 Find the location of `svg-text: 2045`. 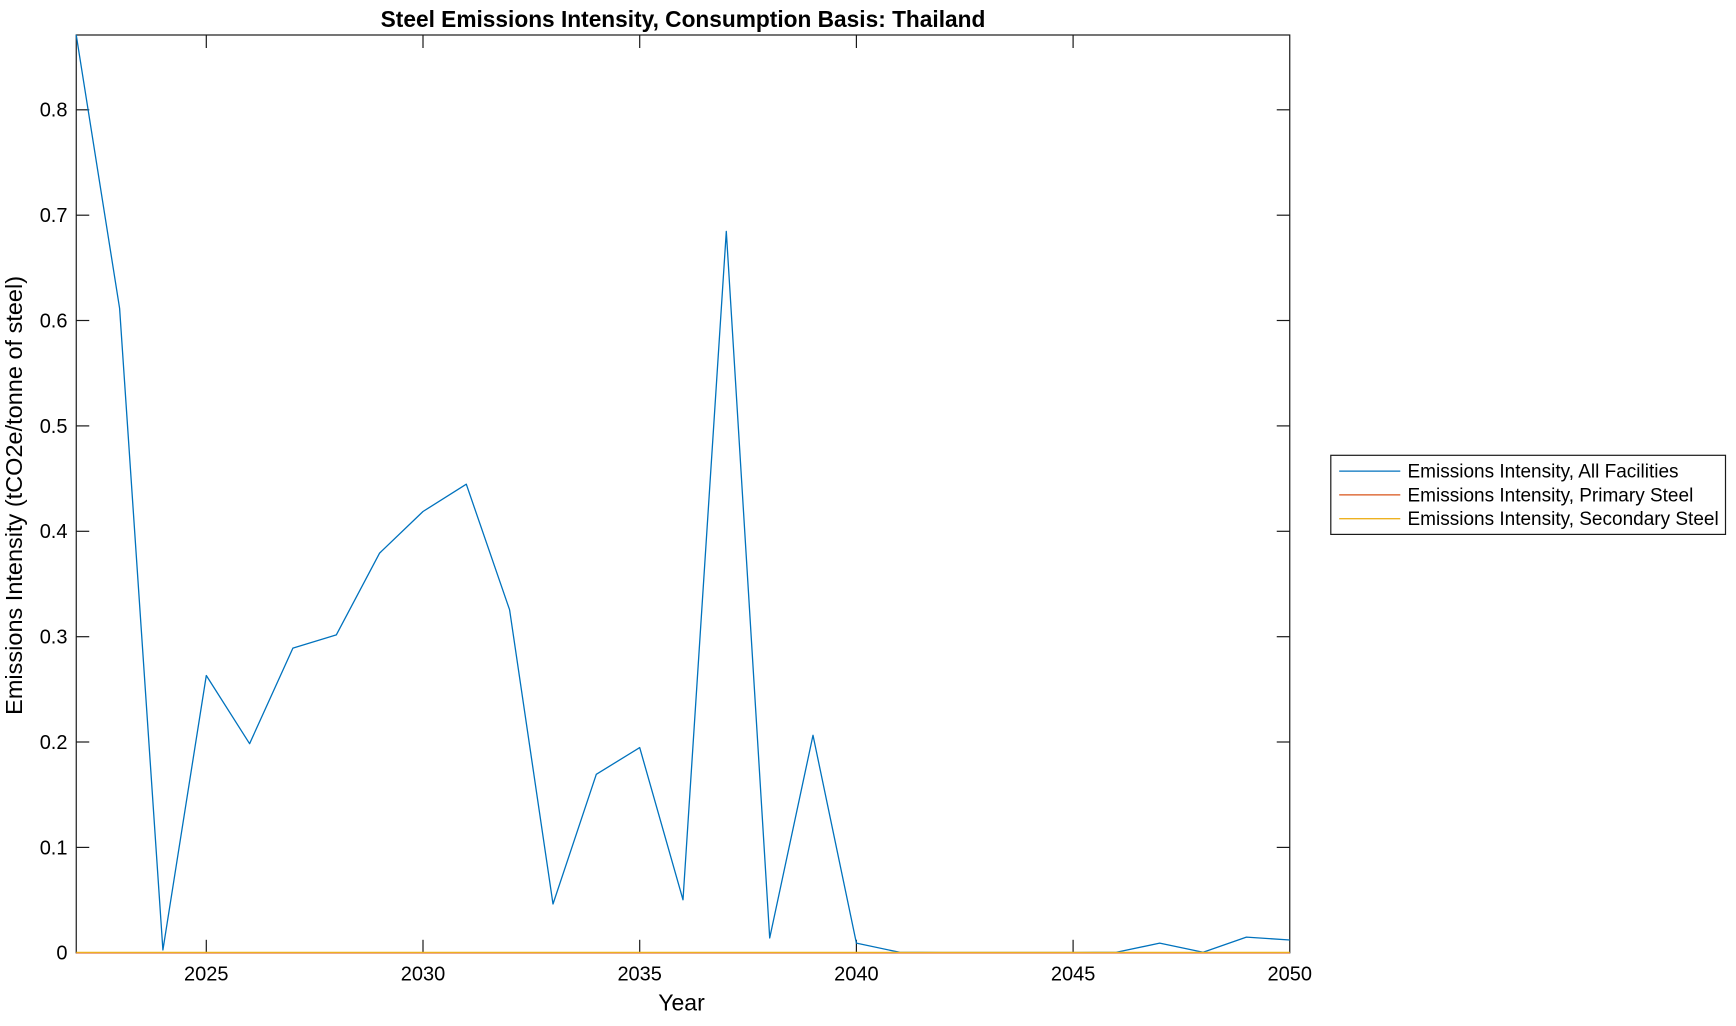

svg-text: 2045 is located at coordinates (1073, 975).